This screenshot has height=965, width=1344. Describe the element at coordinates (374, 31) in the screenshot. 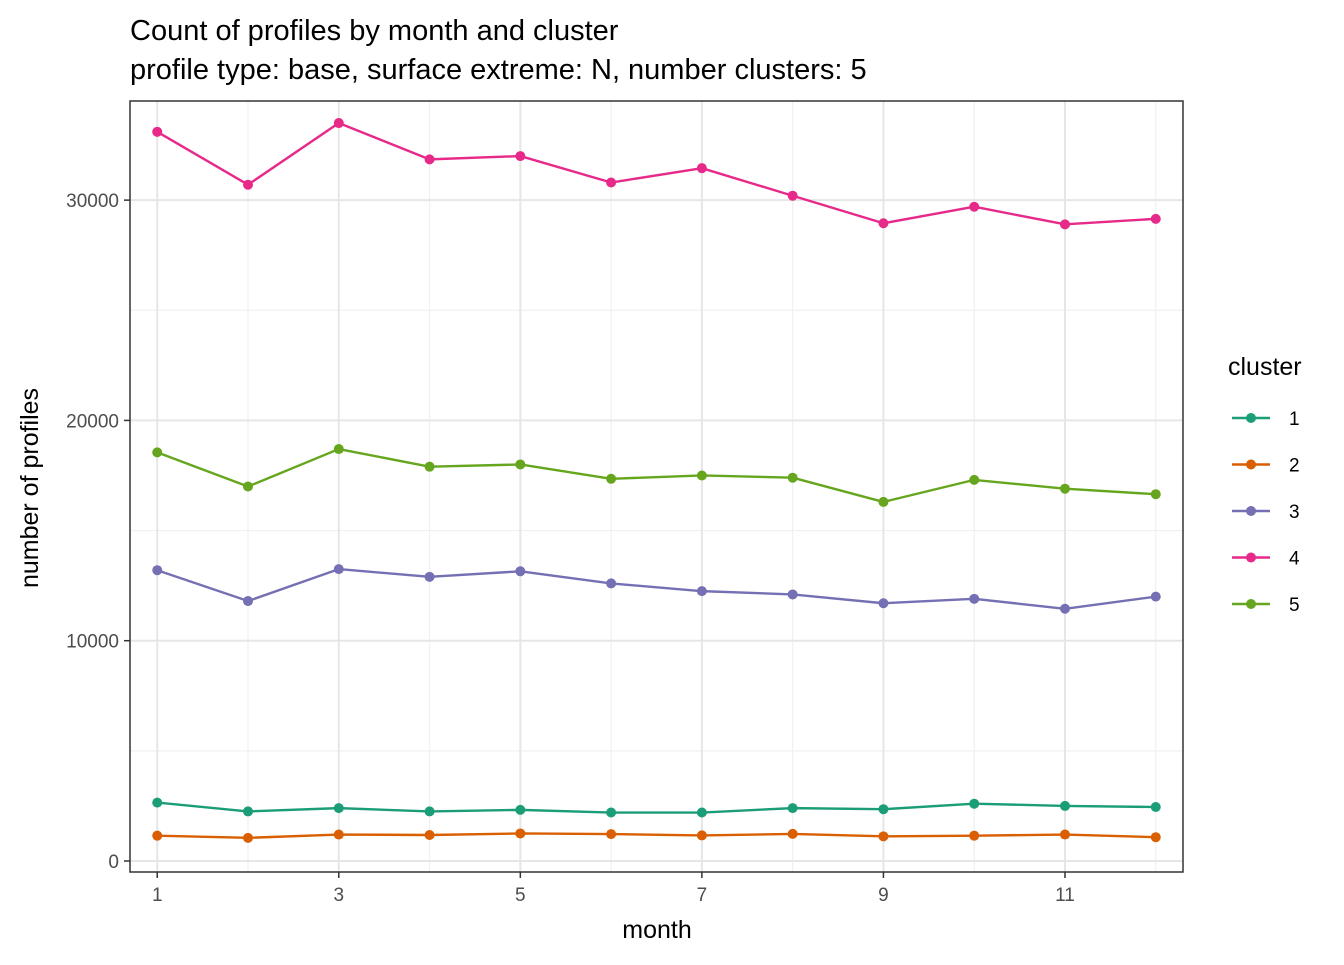

I see `chart-title: Count of profiles by month and cluster` at that location.